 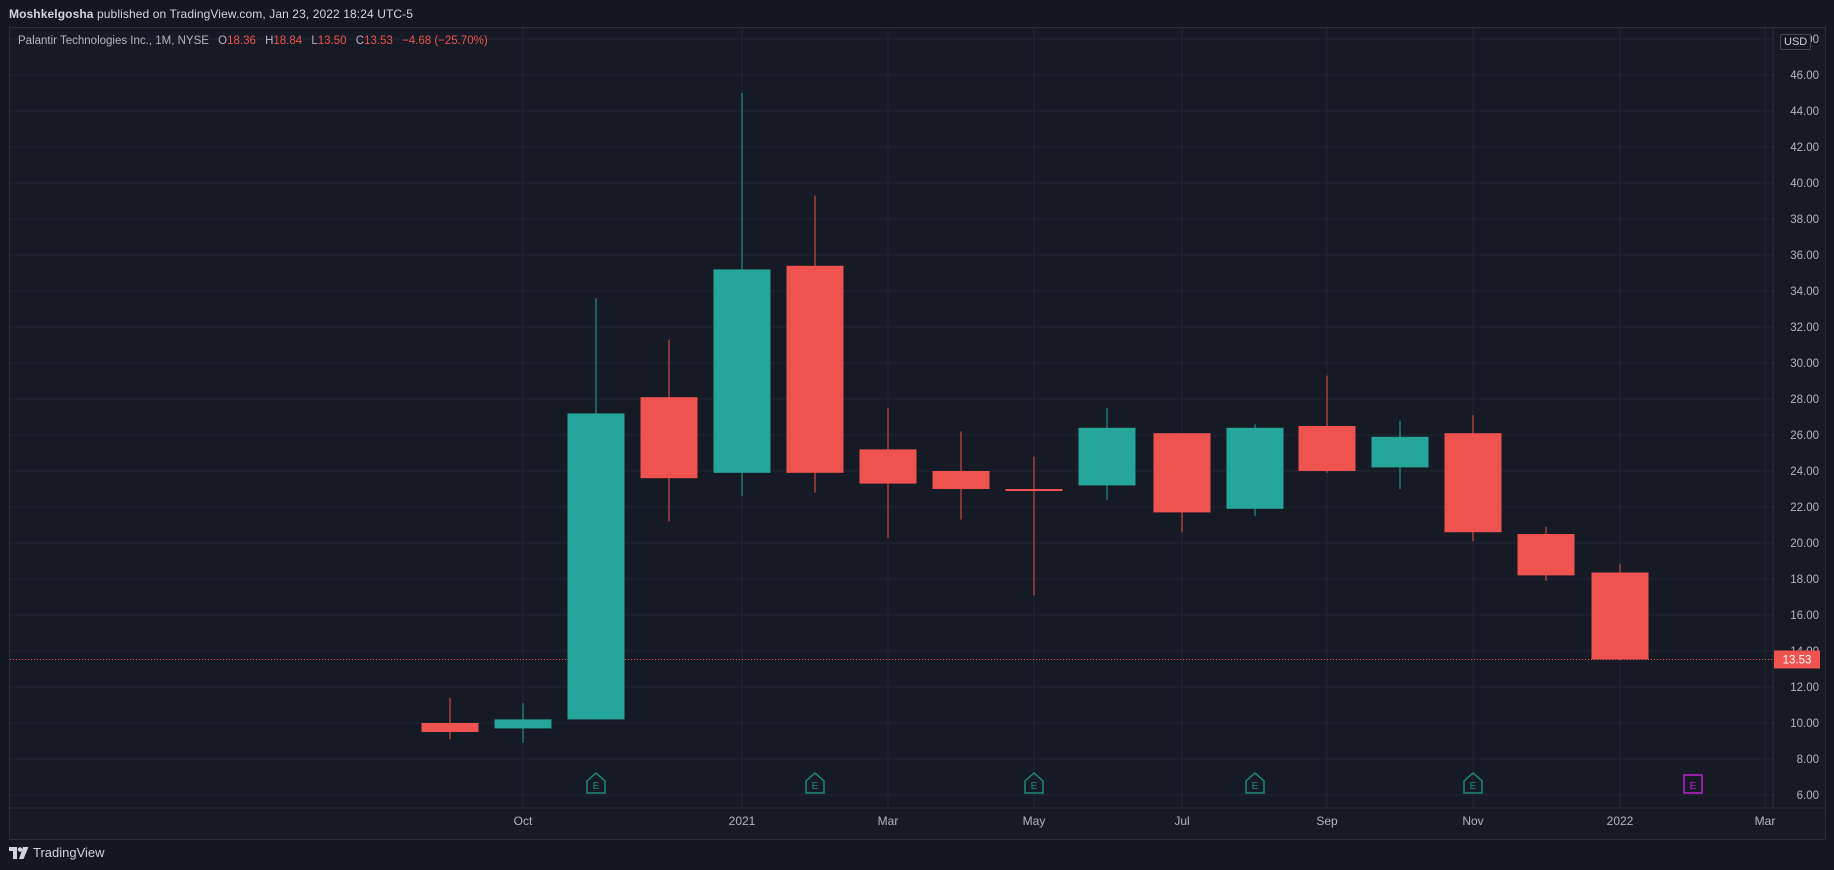 What do you see at coordinates (1804, 436) in the screenshot?
I see `y-tick-label: 26.00` at bounding box center [1804, 436].